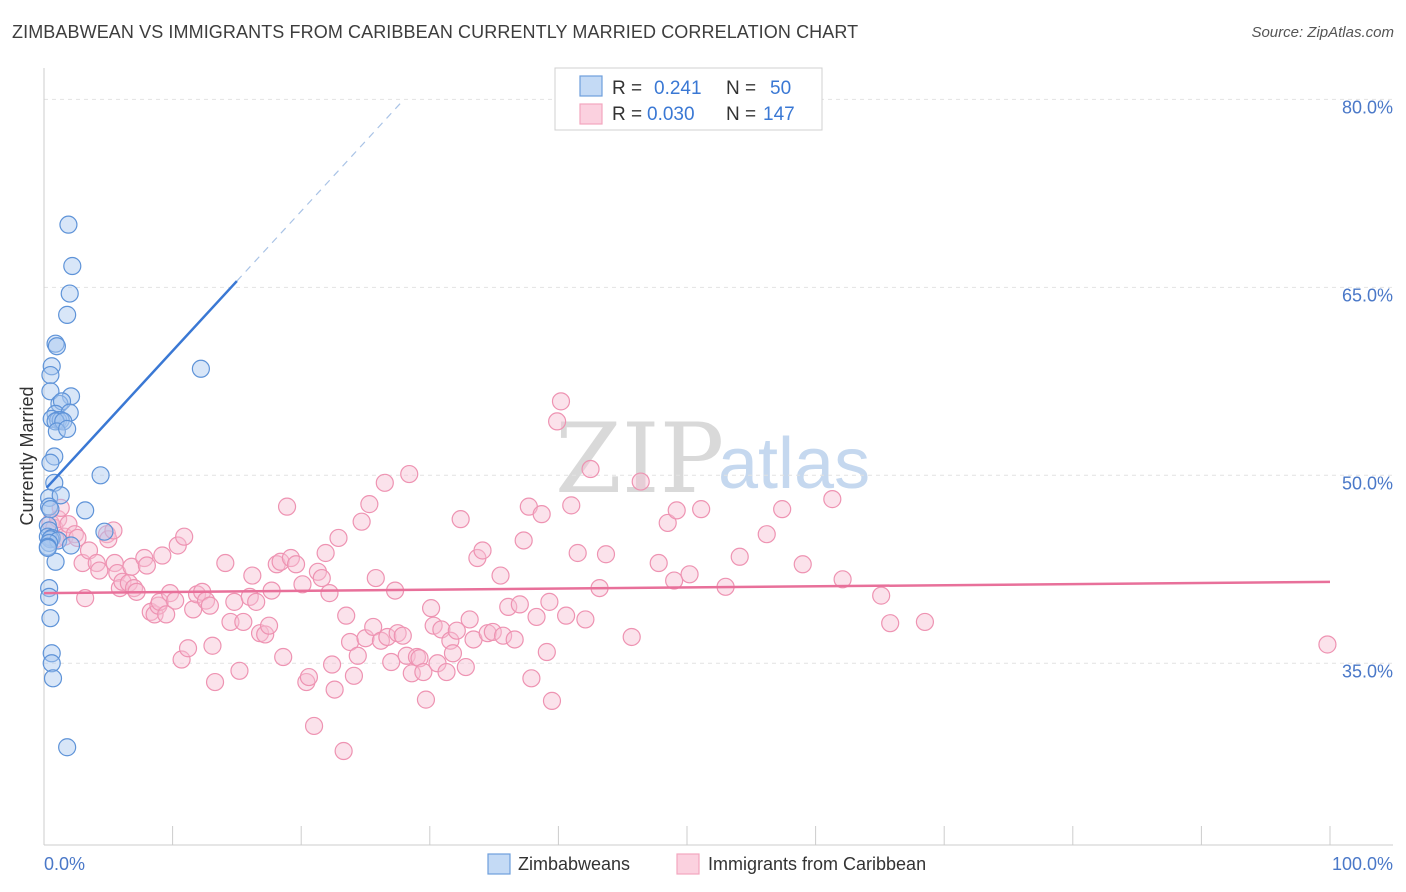 The height and width of the screenshot is (892, 1406). Describe the element at coordinates (779, 114) in the screenshot. I see `stats-n-value-2: 147` at that location.